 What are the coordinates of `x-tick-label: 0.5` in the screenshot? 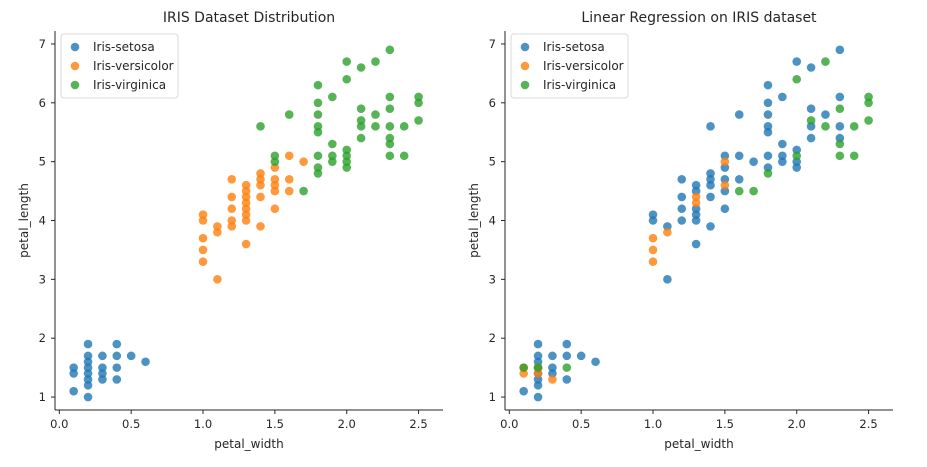 It's located at (131, 424).